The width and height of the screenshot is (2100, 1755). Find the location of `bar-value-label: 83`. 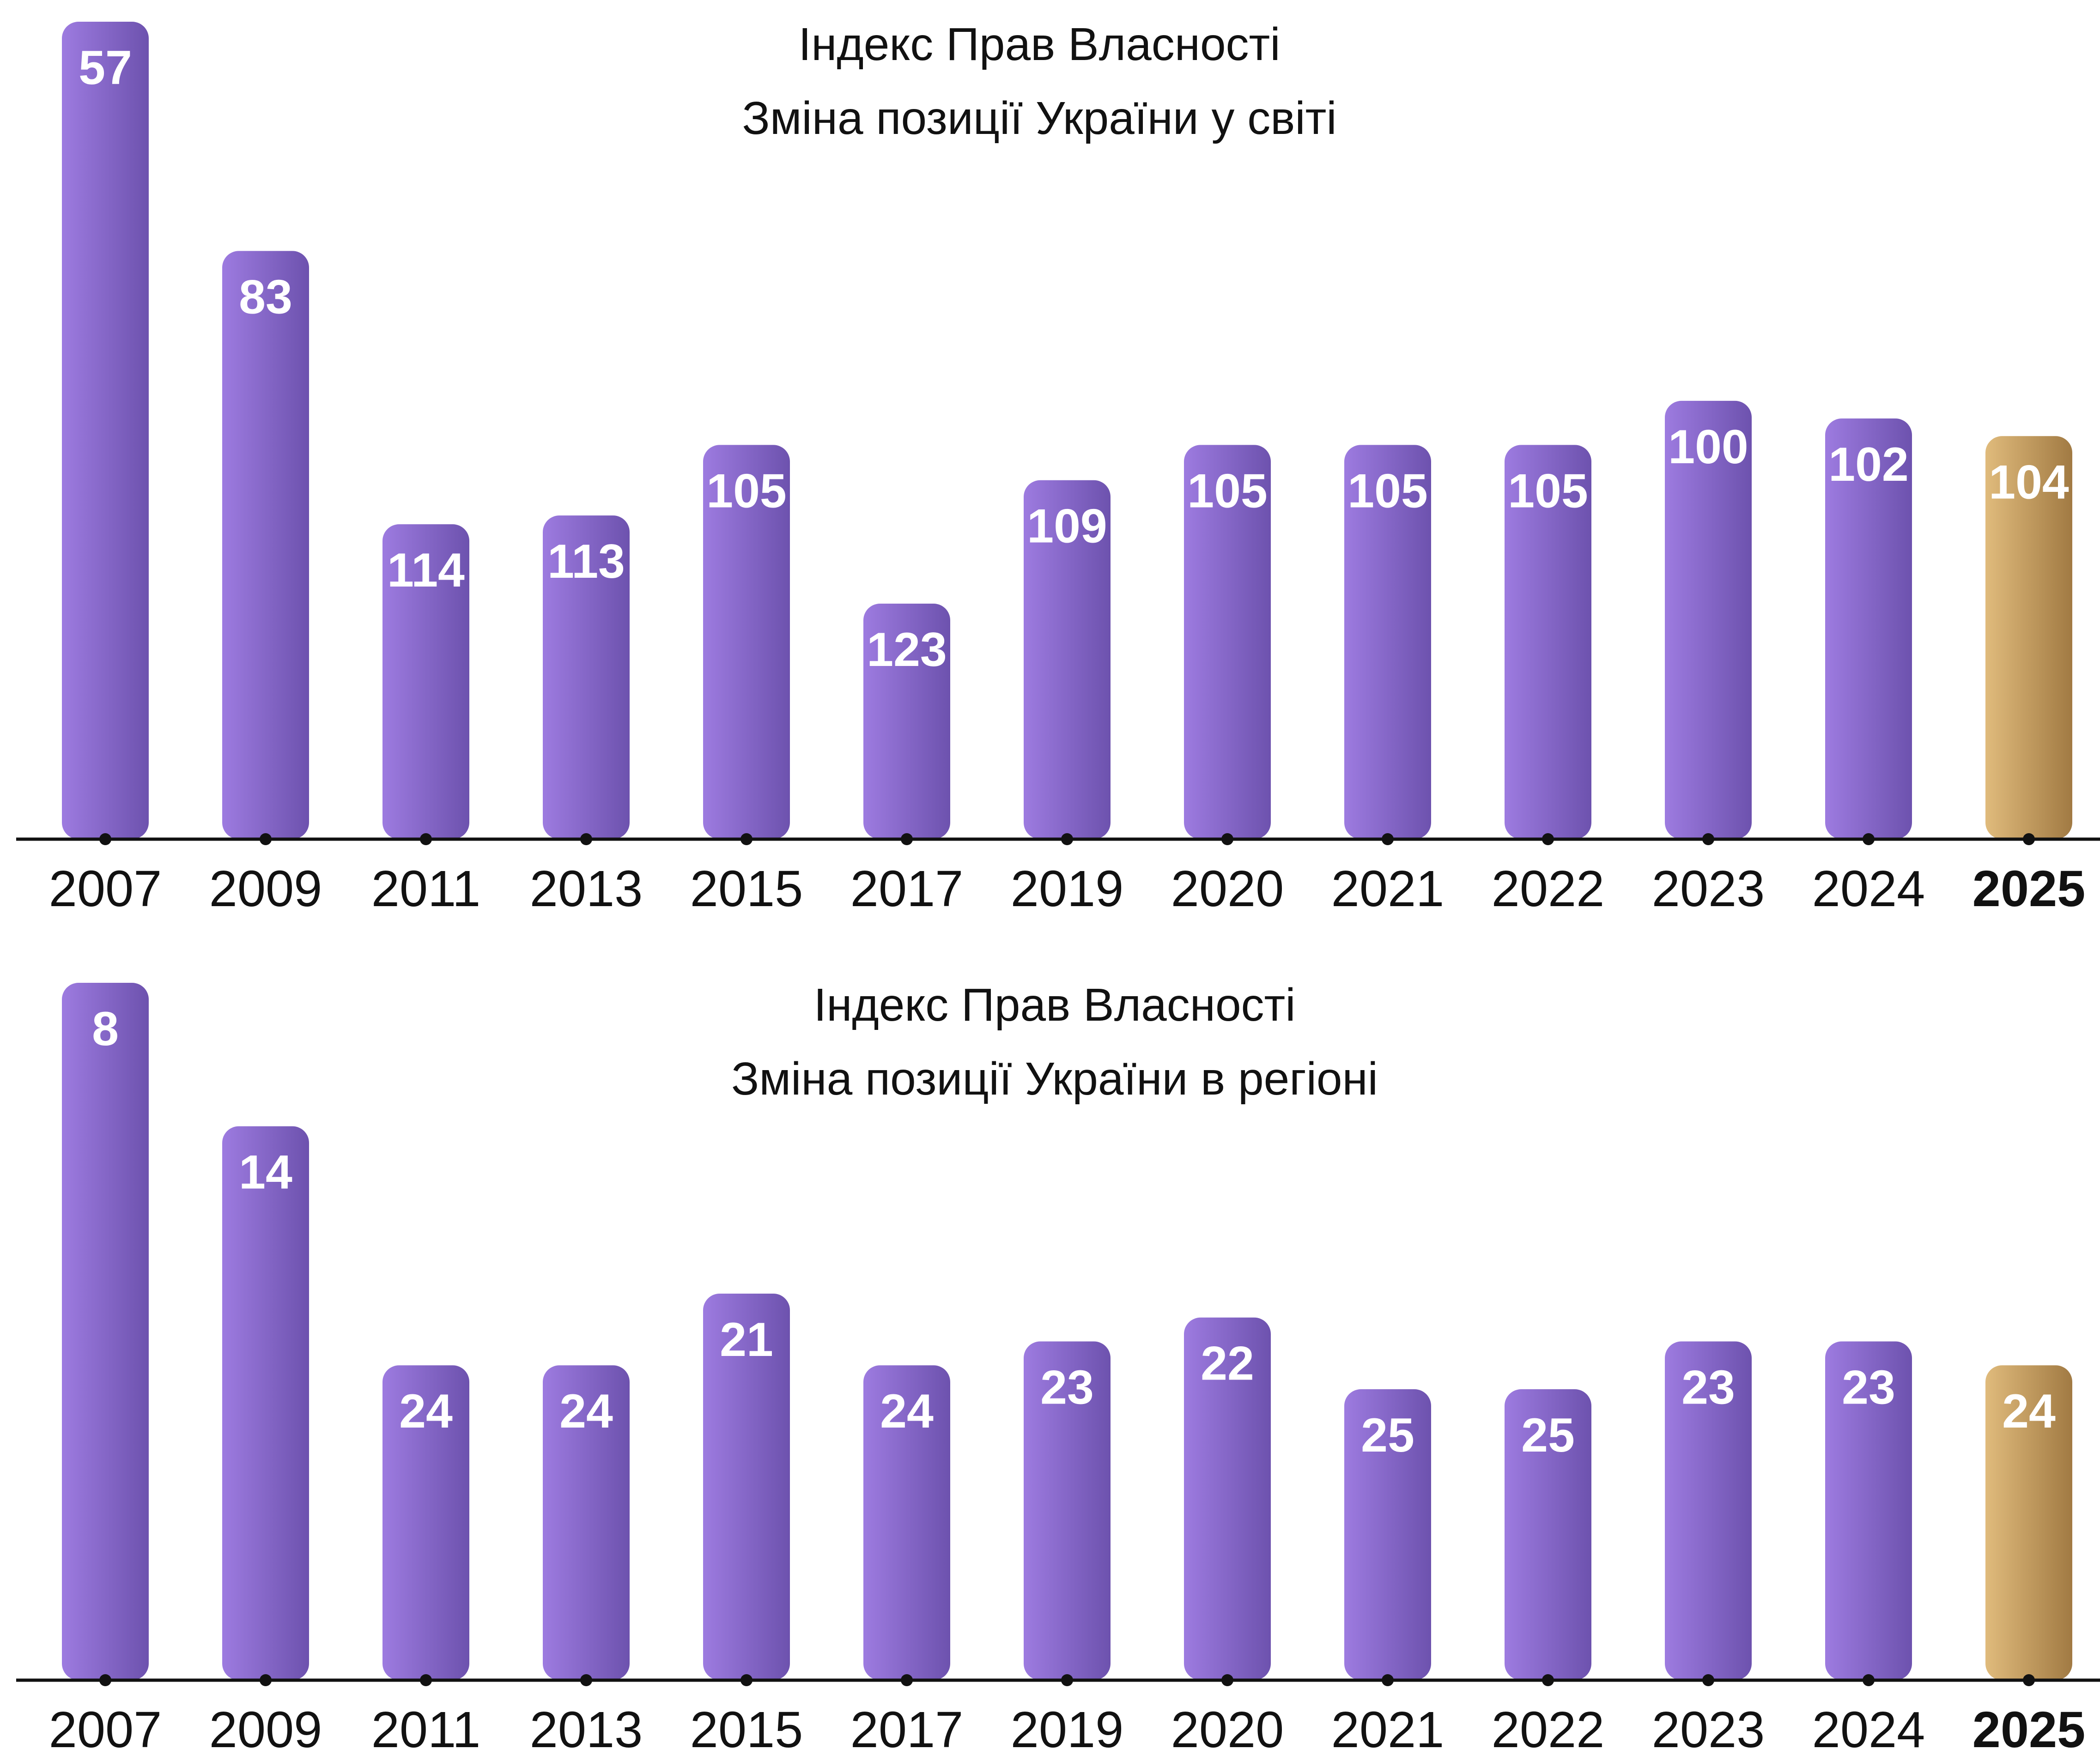

bar-value-label: 83 is located at coordinates (266, 297).